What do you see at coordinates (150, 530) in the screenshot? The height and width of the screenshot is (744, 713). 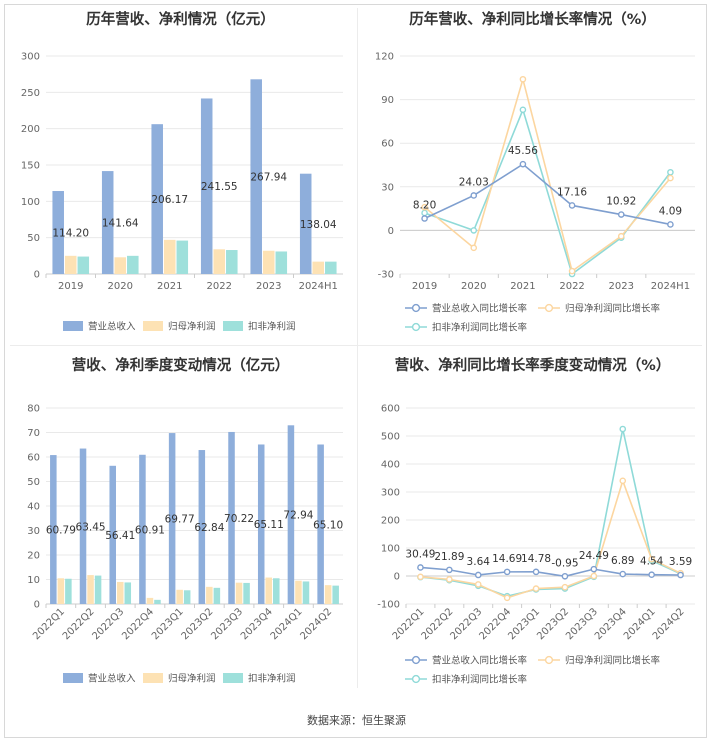 I see `bar-data-label: 60.91` at bounding box center [150, 530].